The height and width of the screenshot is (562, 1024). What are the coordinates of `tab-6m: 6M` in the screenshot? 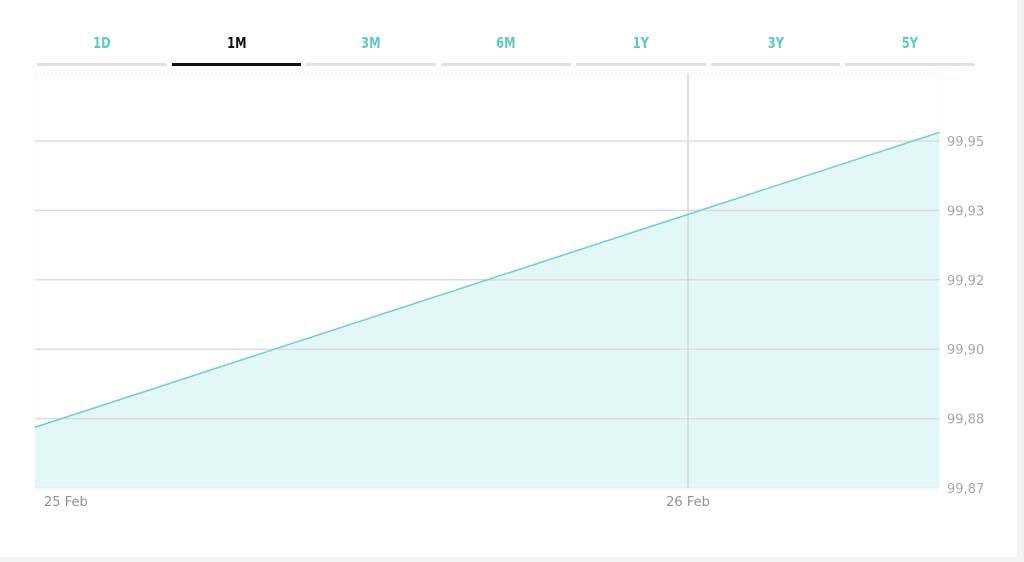 It's located at (506, 48).